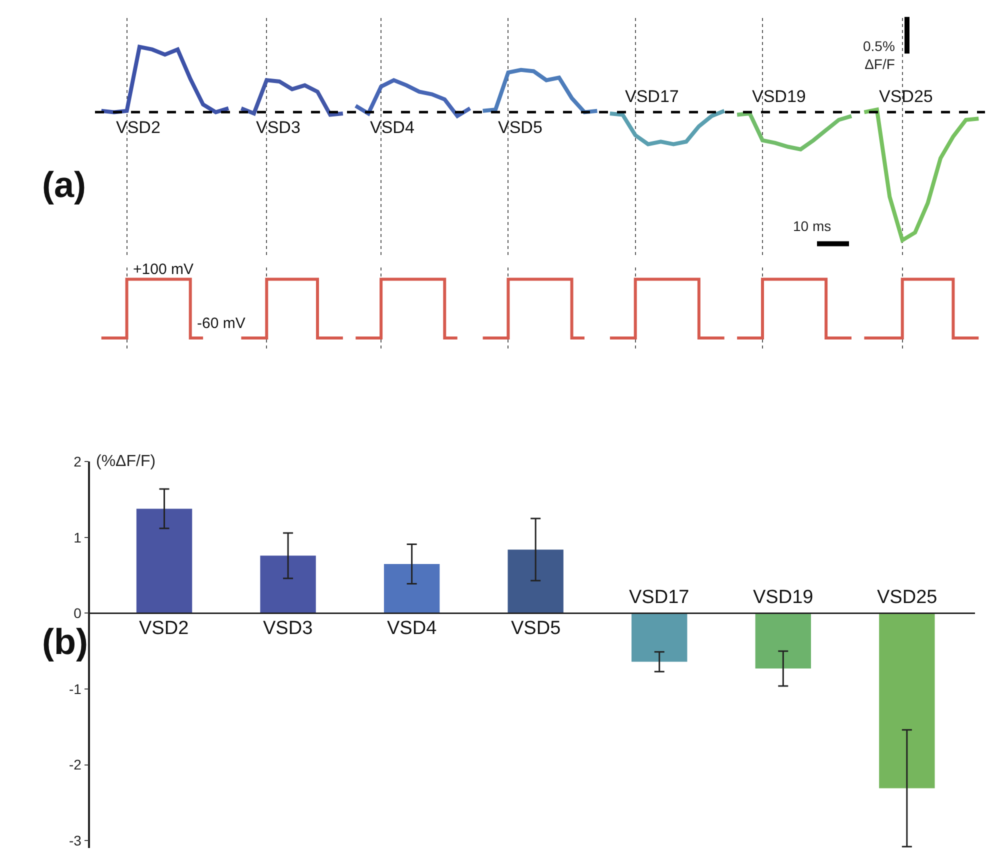  I want to click on x-tick-label: VSD19, so click(783, 597).